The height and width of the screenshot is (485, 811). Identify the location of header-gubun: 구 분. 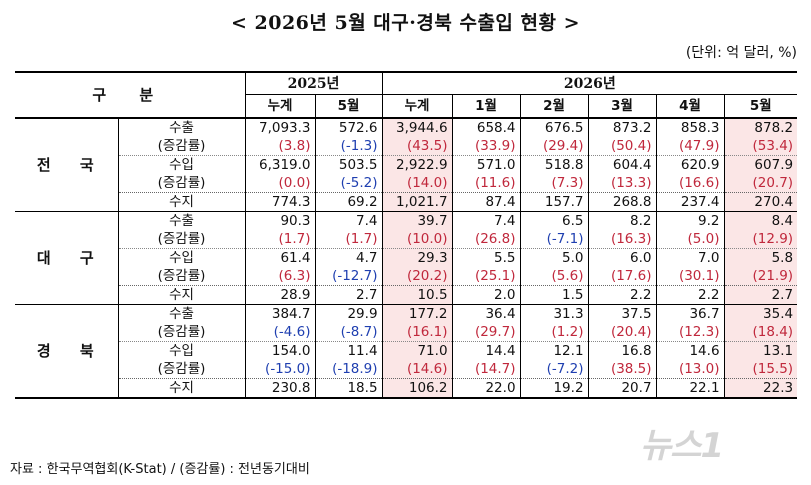
(130, 95).